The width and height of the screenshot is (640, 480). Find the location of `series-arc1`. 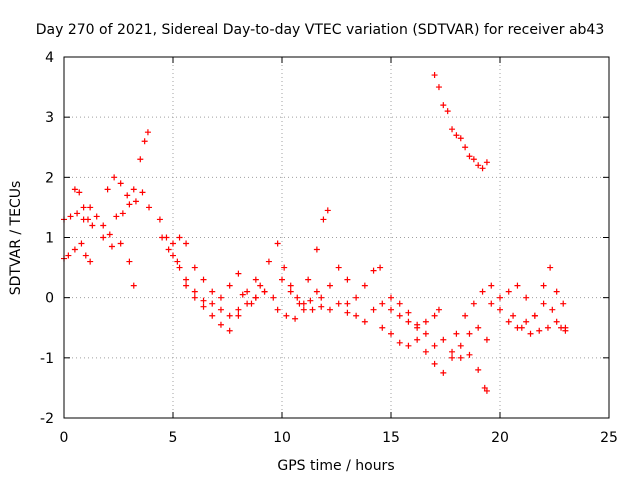

series-arc1 is located at coordinates (107, 213).